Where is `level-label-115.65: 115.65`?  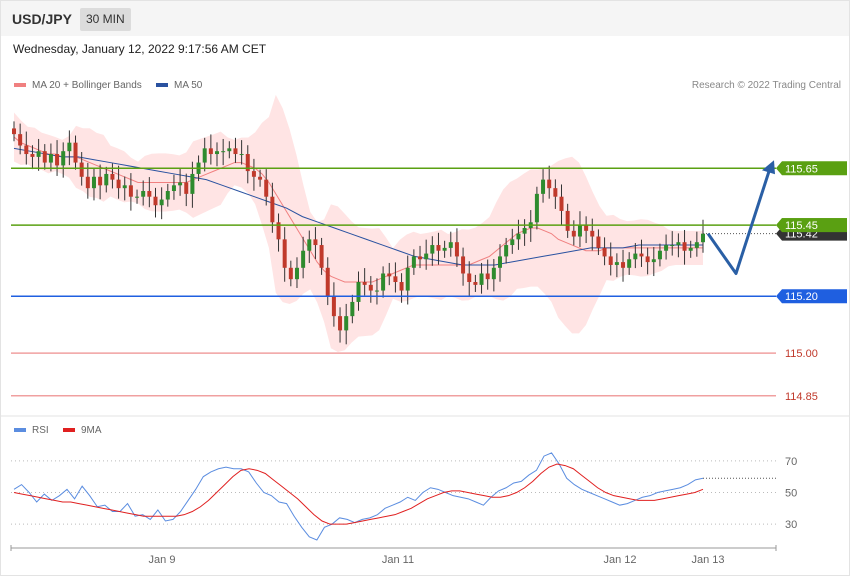
level-label-115.65: 115.65 is located at coordinates (801, 169).